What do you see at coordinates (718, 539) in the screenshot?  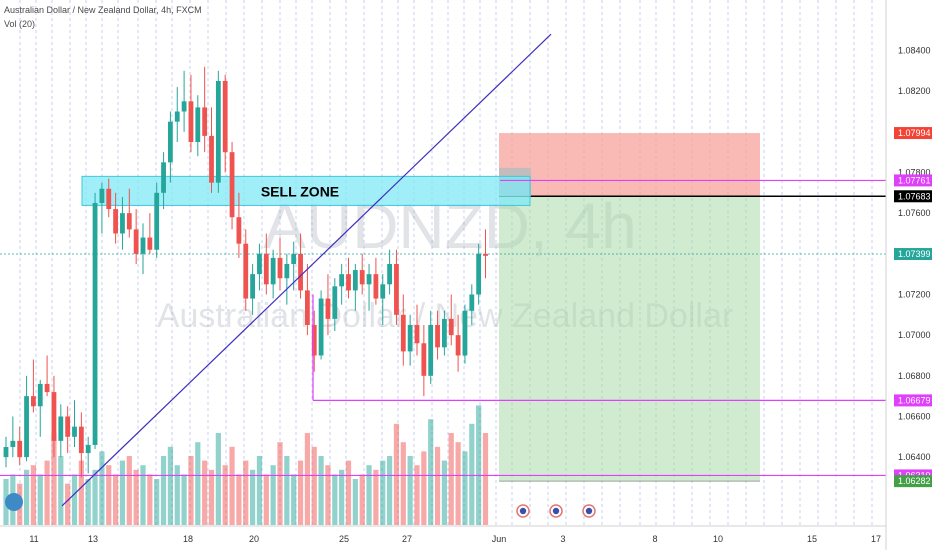 I see `time-tick-label: 10` at bounding box center [718, 539].